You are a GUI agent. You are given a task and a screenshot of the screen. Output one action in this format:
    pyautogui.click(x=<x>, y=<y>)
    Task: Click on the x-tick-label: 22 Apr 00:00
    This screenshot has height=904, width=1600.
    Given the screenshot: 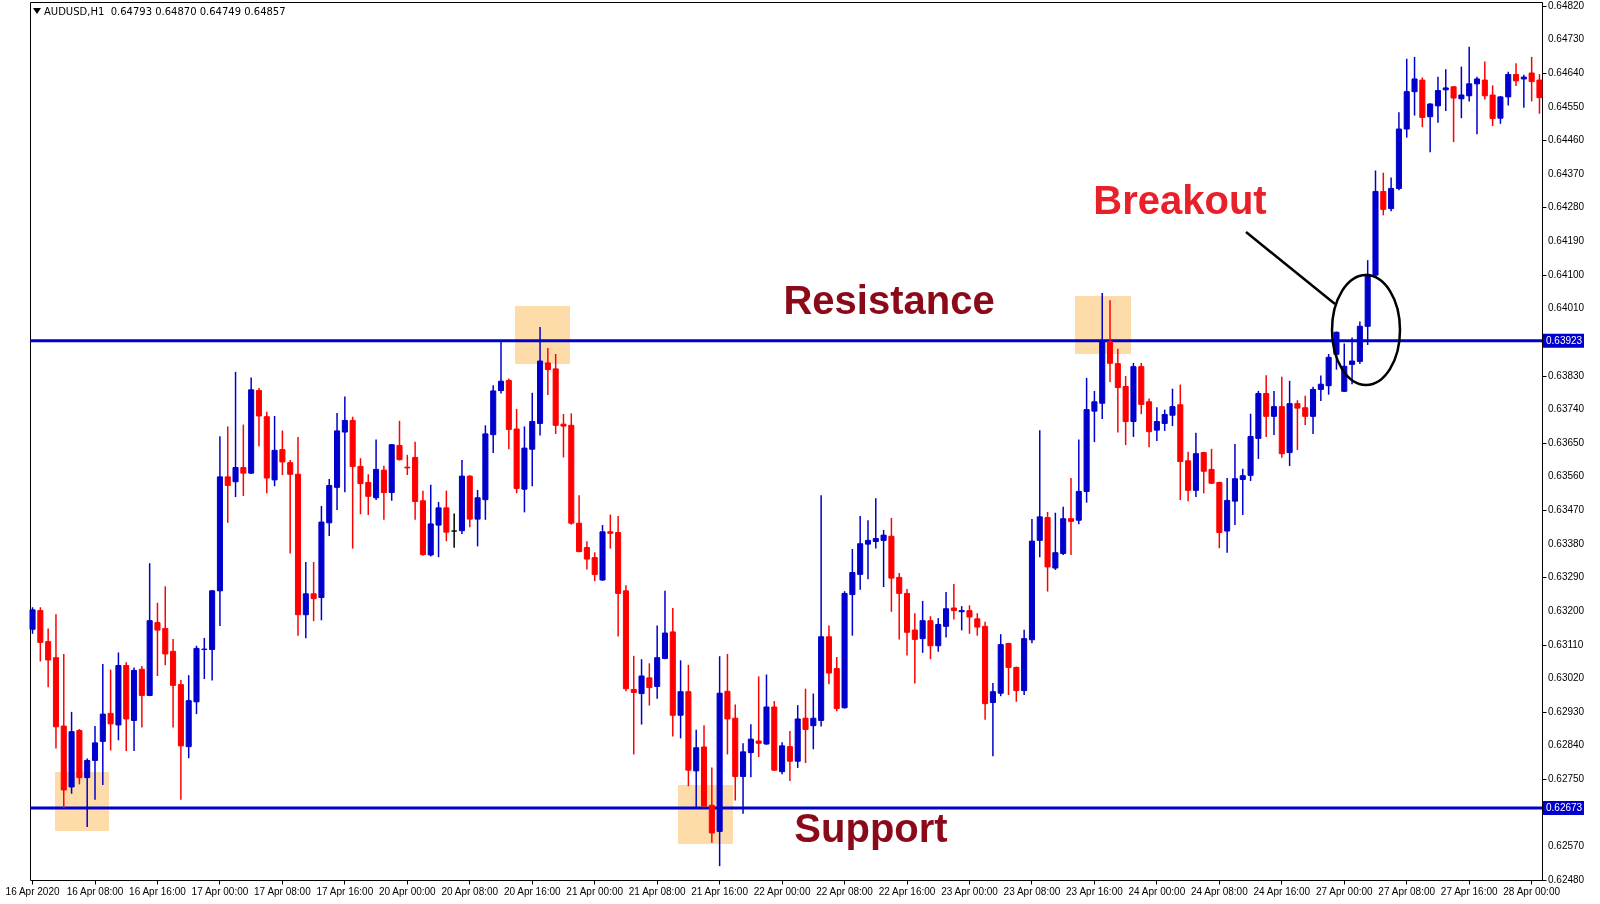 What is the action you would take?
    pyautogui.click(x=782, y=891)
    